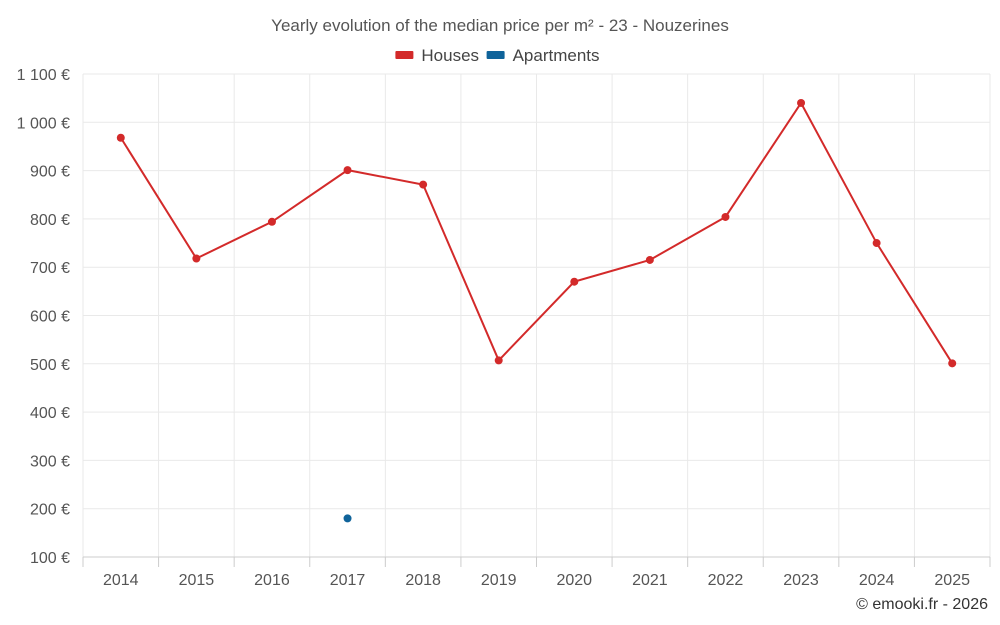  What do you see at coordinates (574, 580) in the screenshot?
I see `x-tick-label: 2020` at bounding box center [574, 580].